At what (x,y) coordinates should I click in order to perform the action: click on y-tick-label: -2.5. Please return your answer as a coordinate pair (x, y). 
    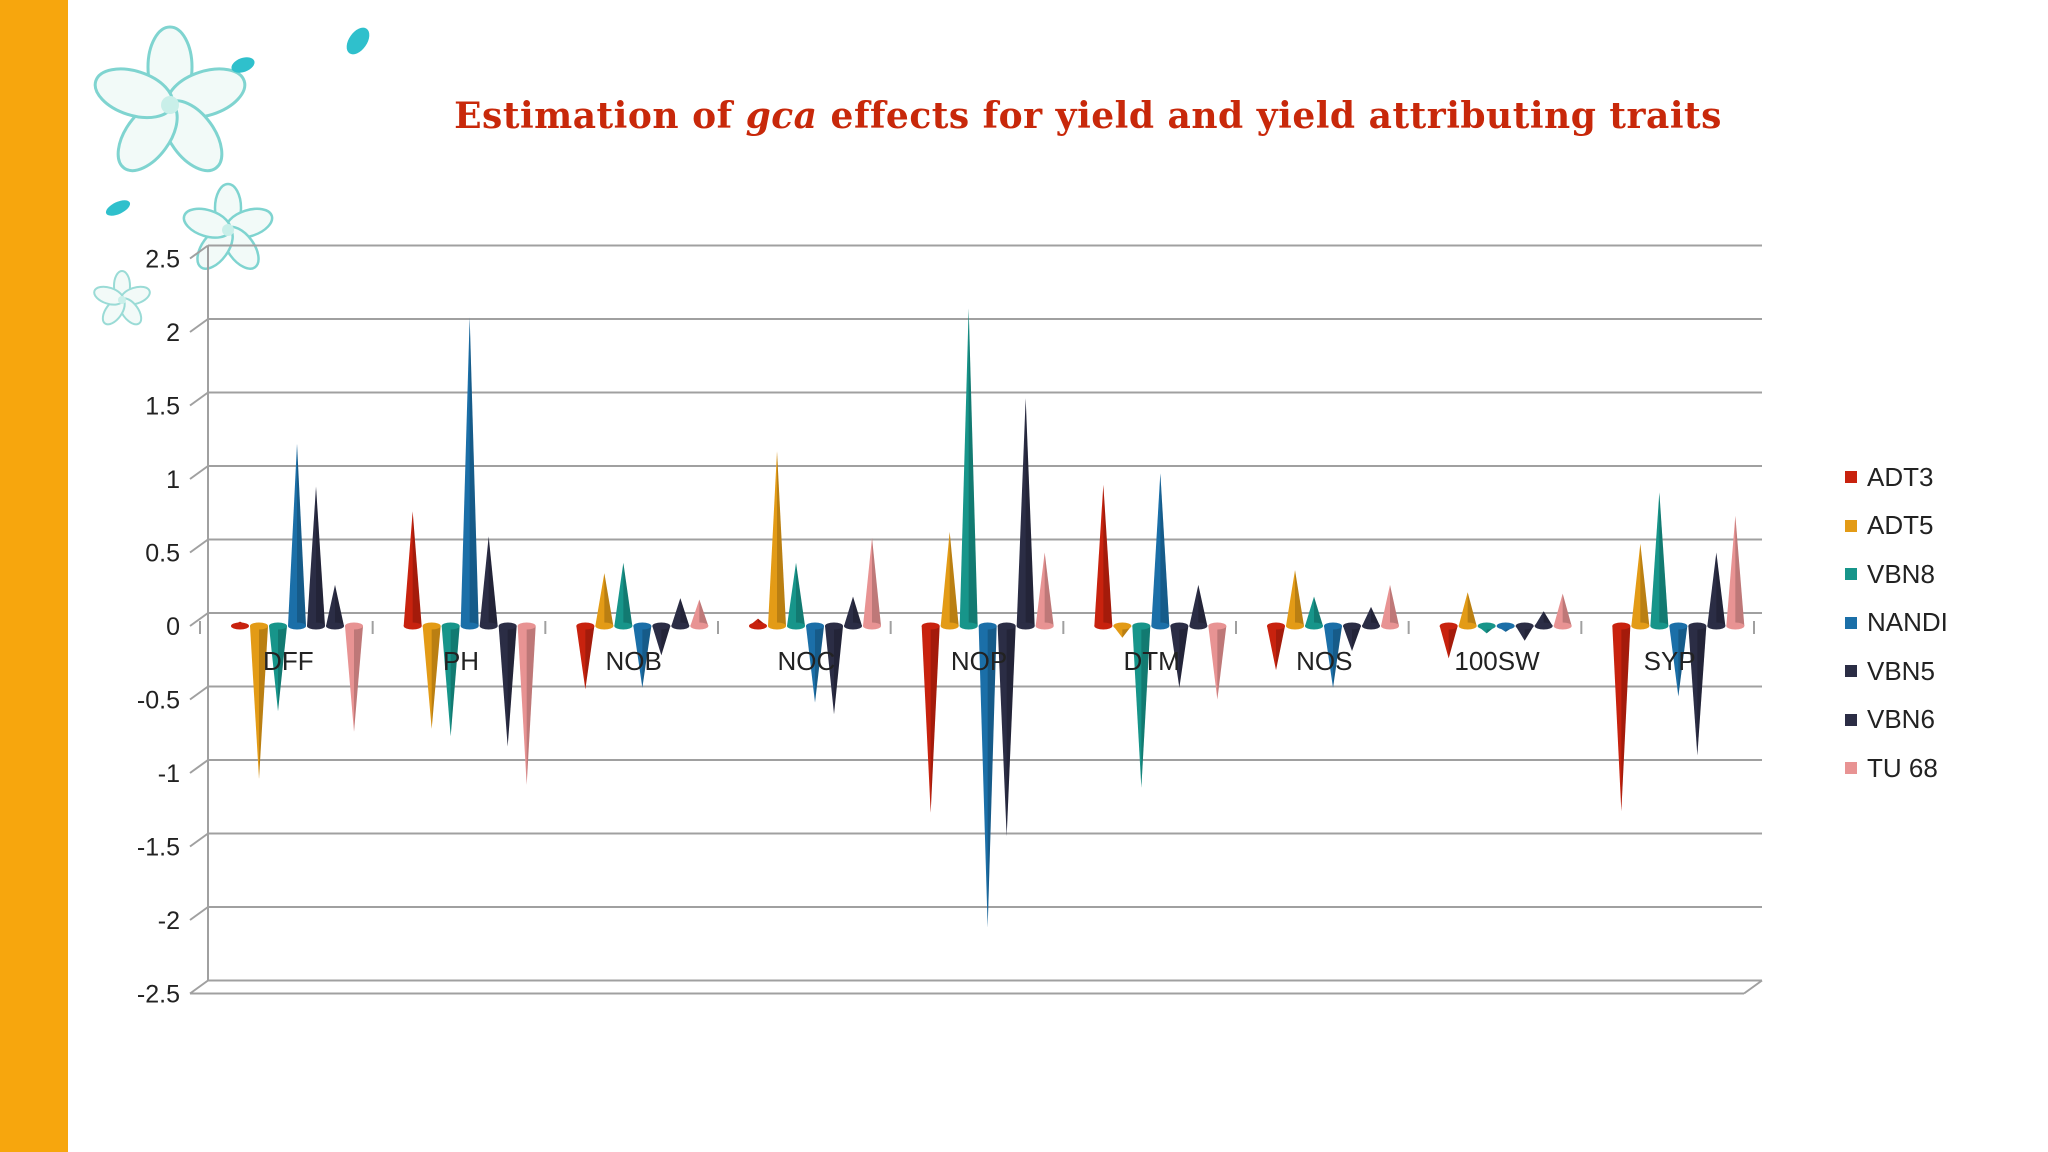
    Looking at the image, I should click on (158, 995).